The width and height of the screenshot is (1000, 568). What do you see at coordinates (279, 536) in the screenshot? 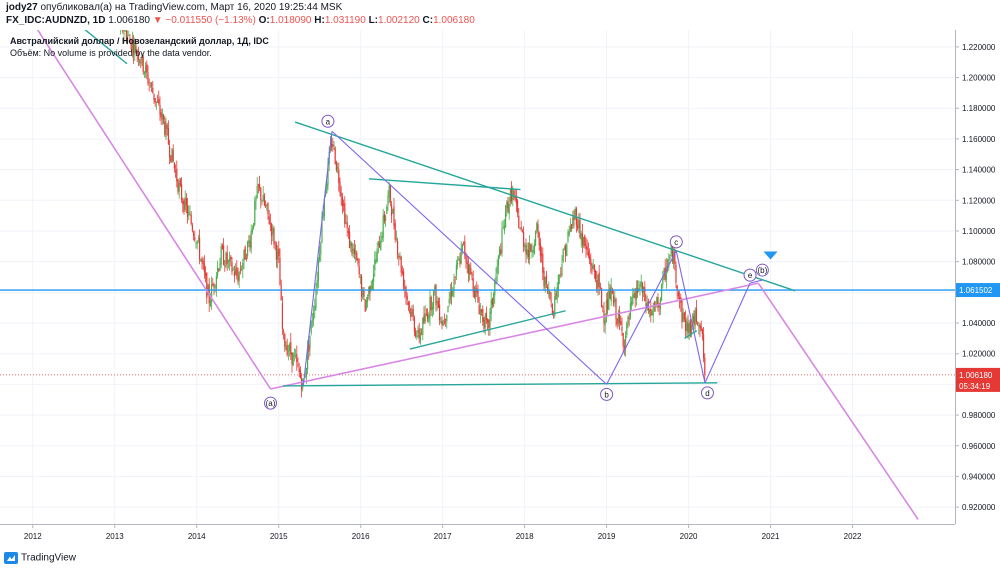
I see `time-tick-label: 2015` at bounding box center [279, 536].